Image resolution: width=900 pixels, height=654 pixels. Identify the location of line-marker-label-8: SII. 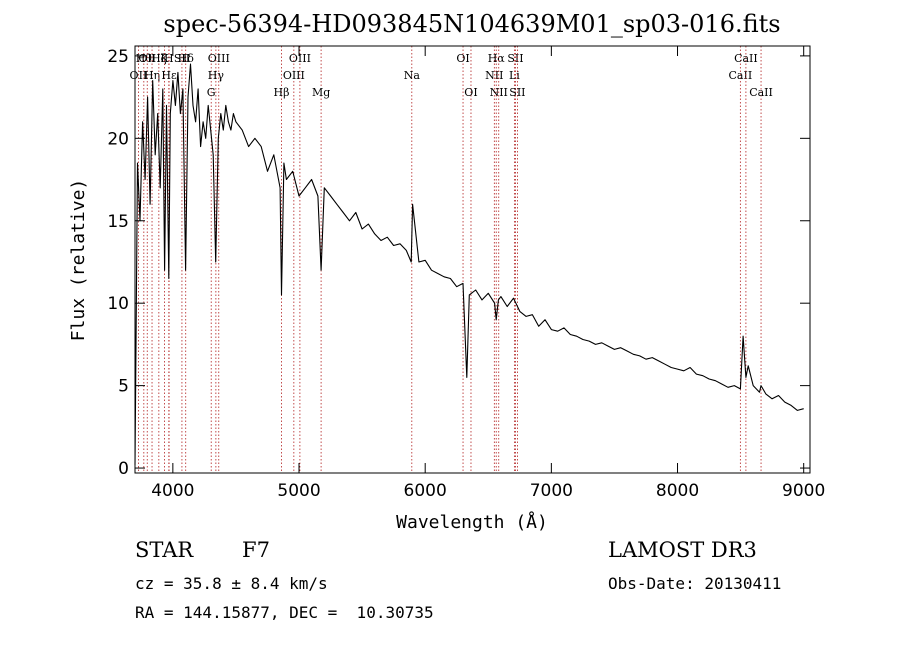
(182, 58).